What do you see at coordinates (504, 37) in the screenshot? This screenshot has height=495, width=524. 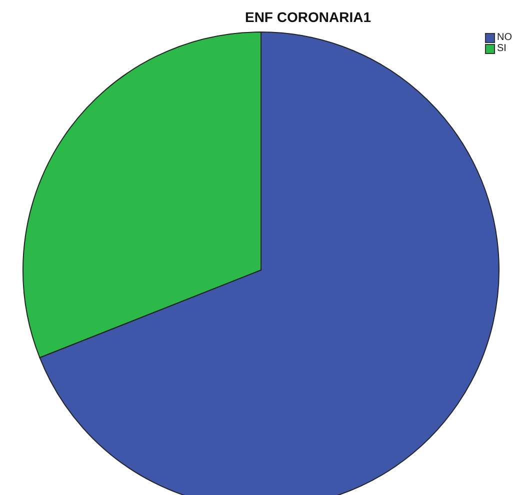 I see `slice-label: NO` at bounding box center [504, 37].